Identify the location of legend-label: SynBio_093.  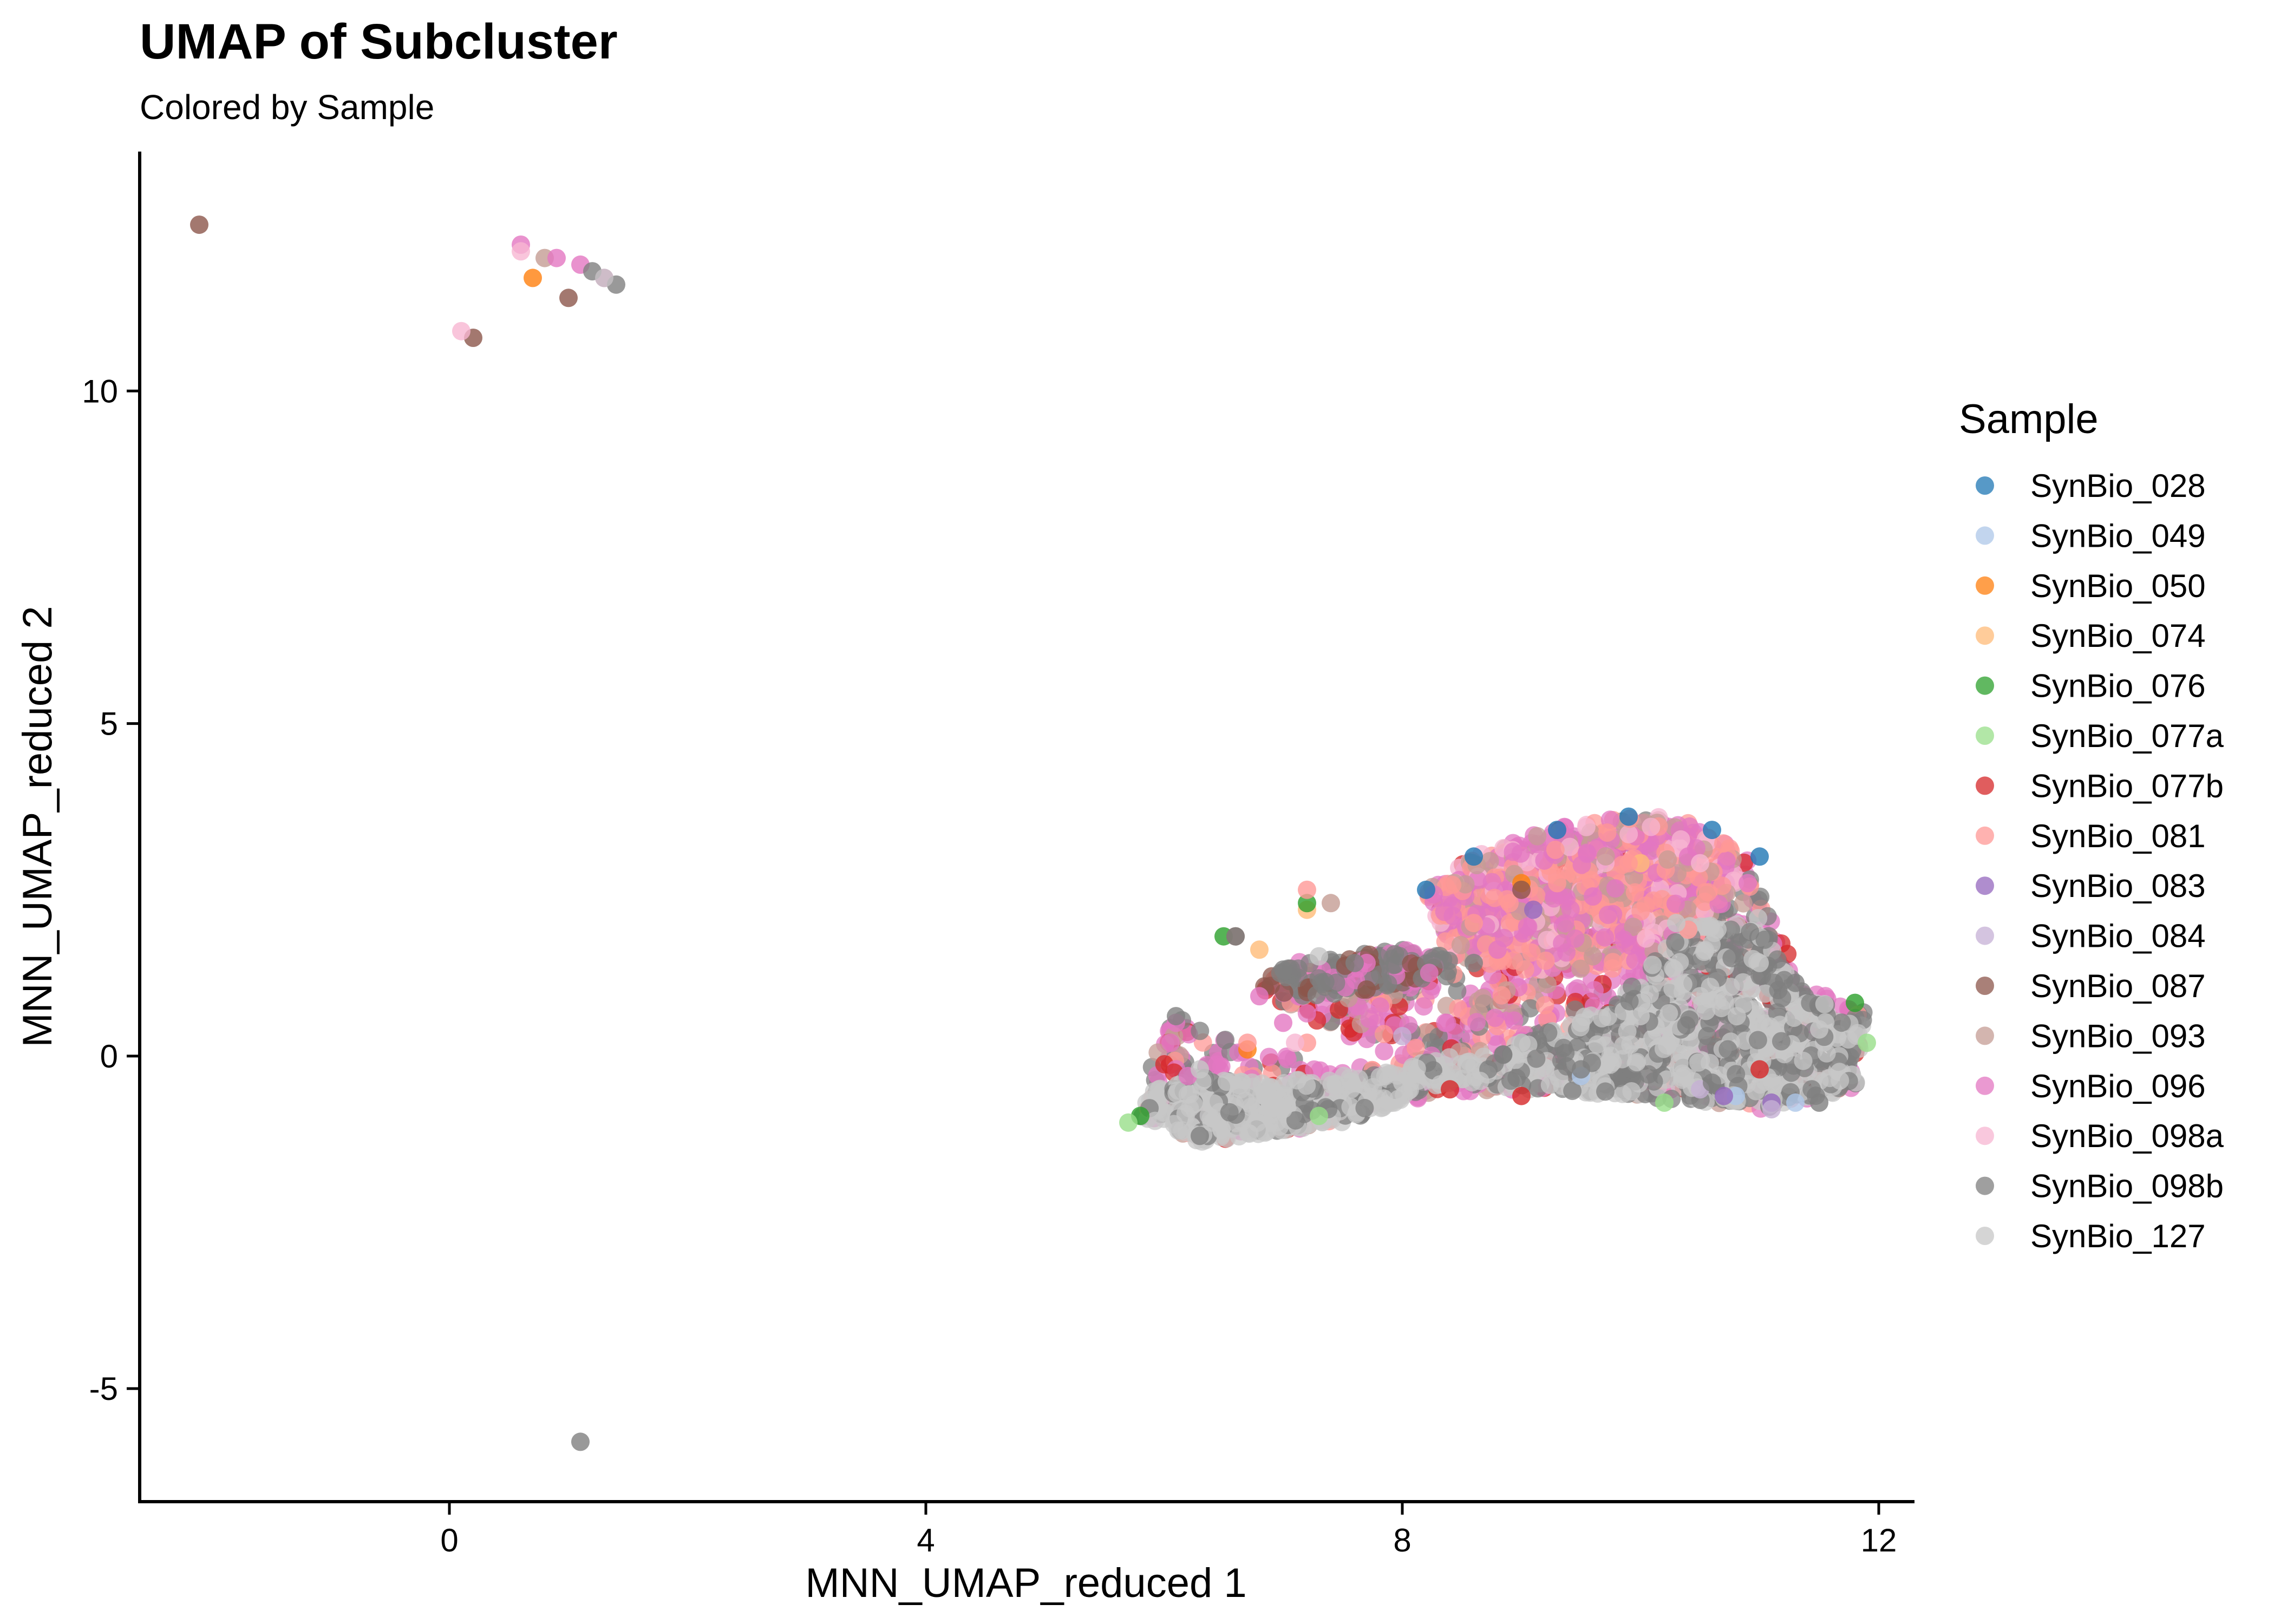
(2118, 1036).